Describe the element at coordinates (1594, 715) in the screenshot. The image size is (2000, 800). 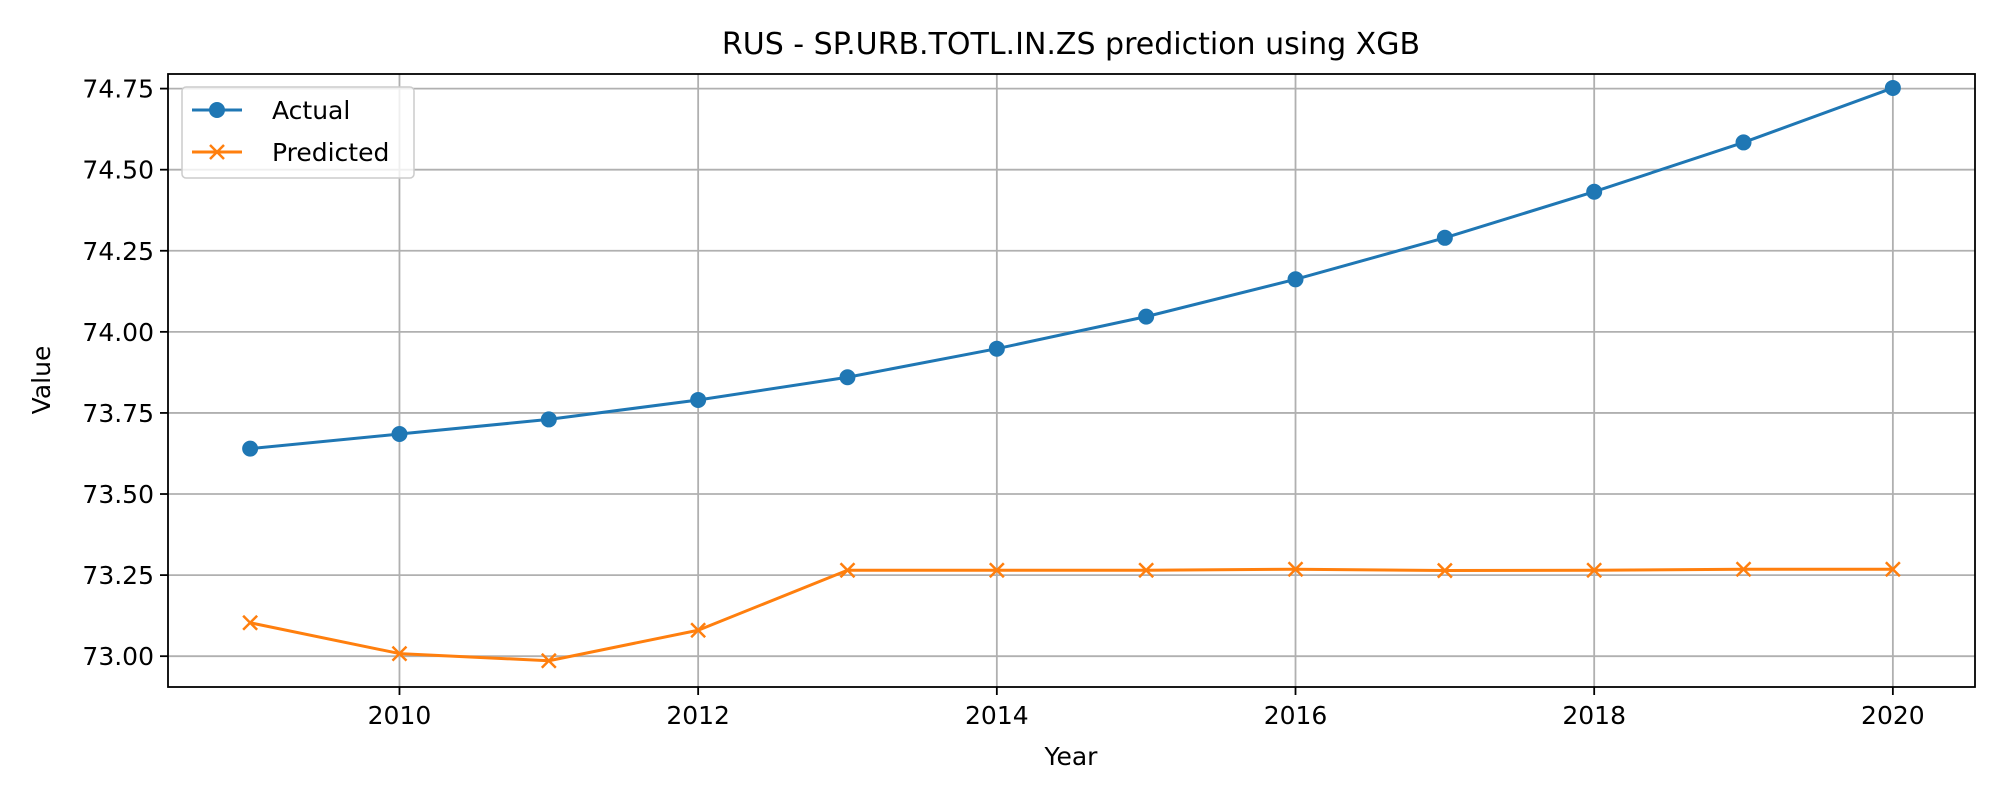
I see `x-tick-label: 2018` at that location.